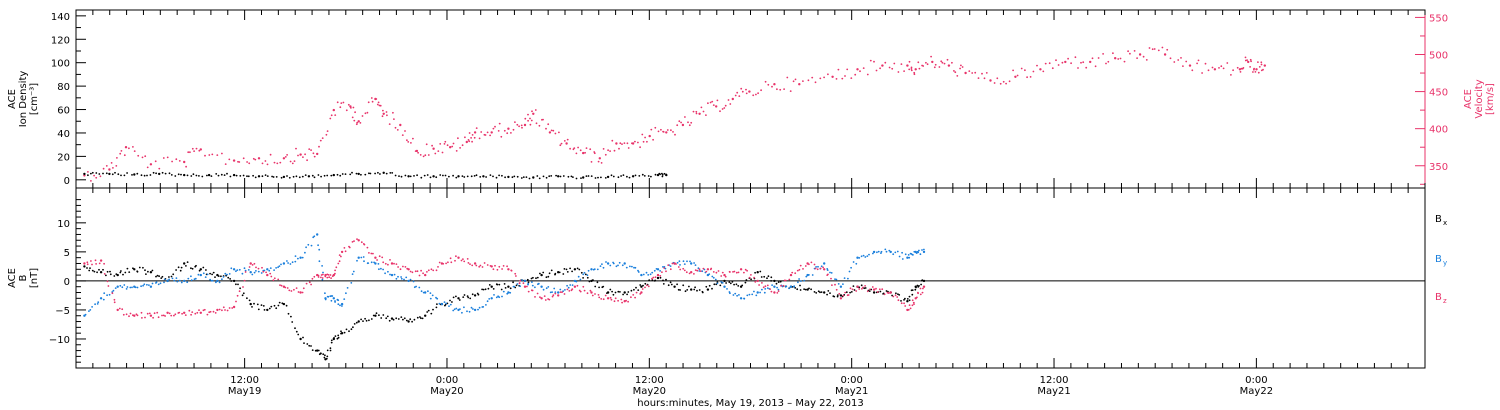  I want to click on b-legend-label: B, so click(1438, 259).